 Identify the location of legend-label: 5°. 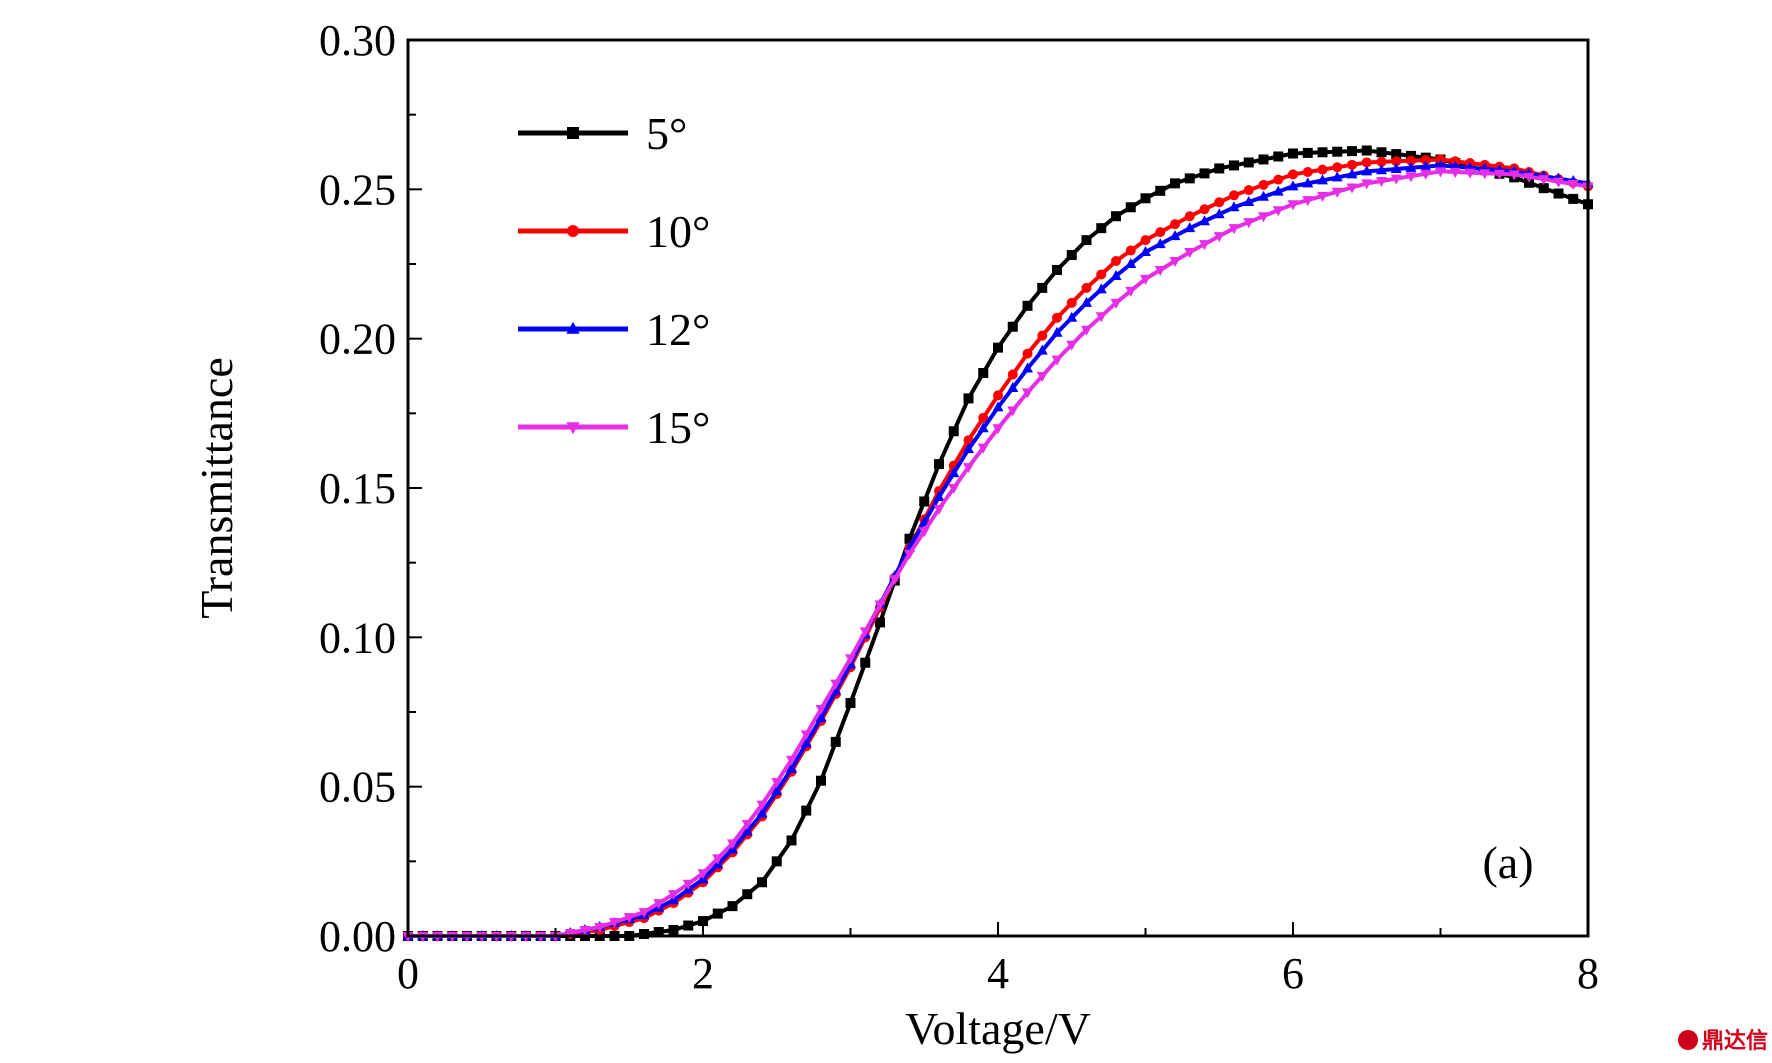
(666, 133).